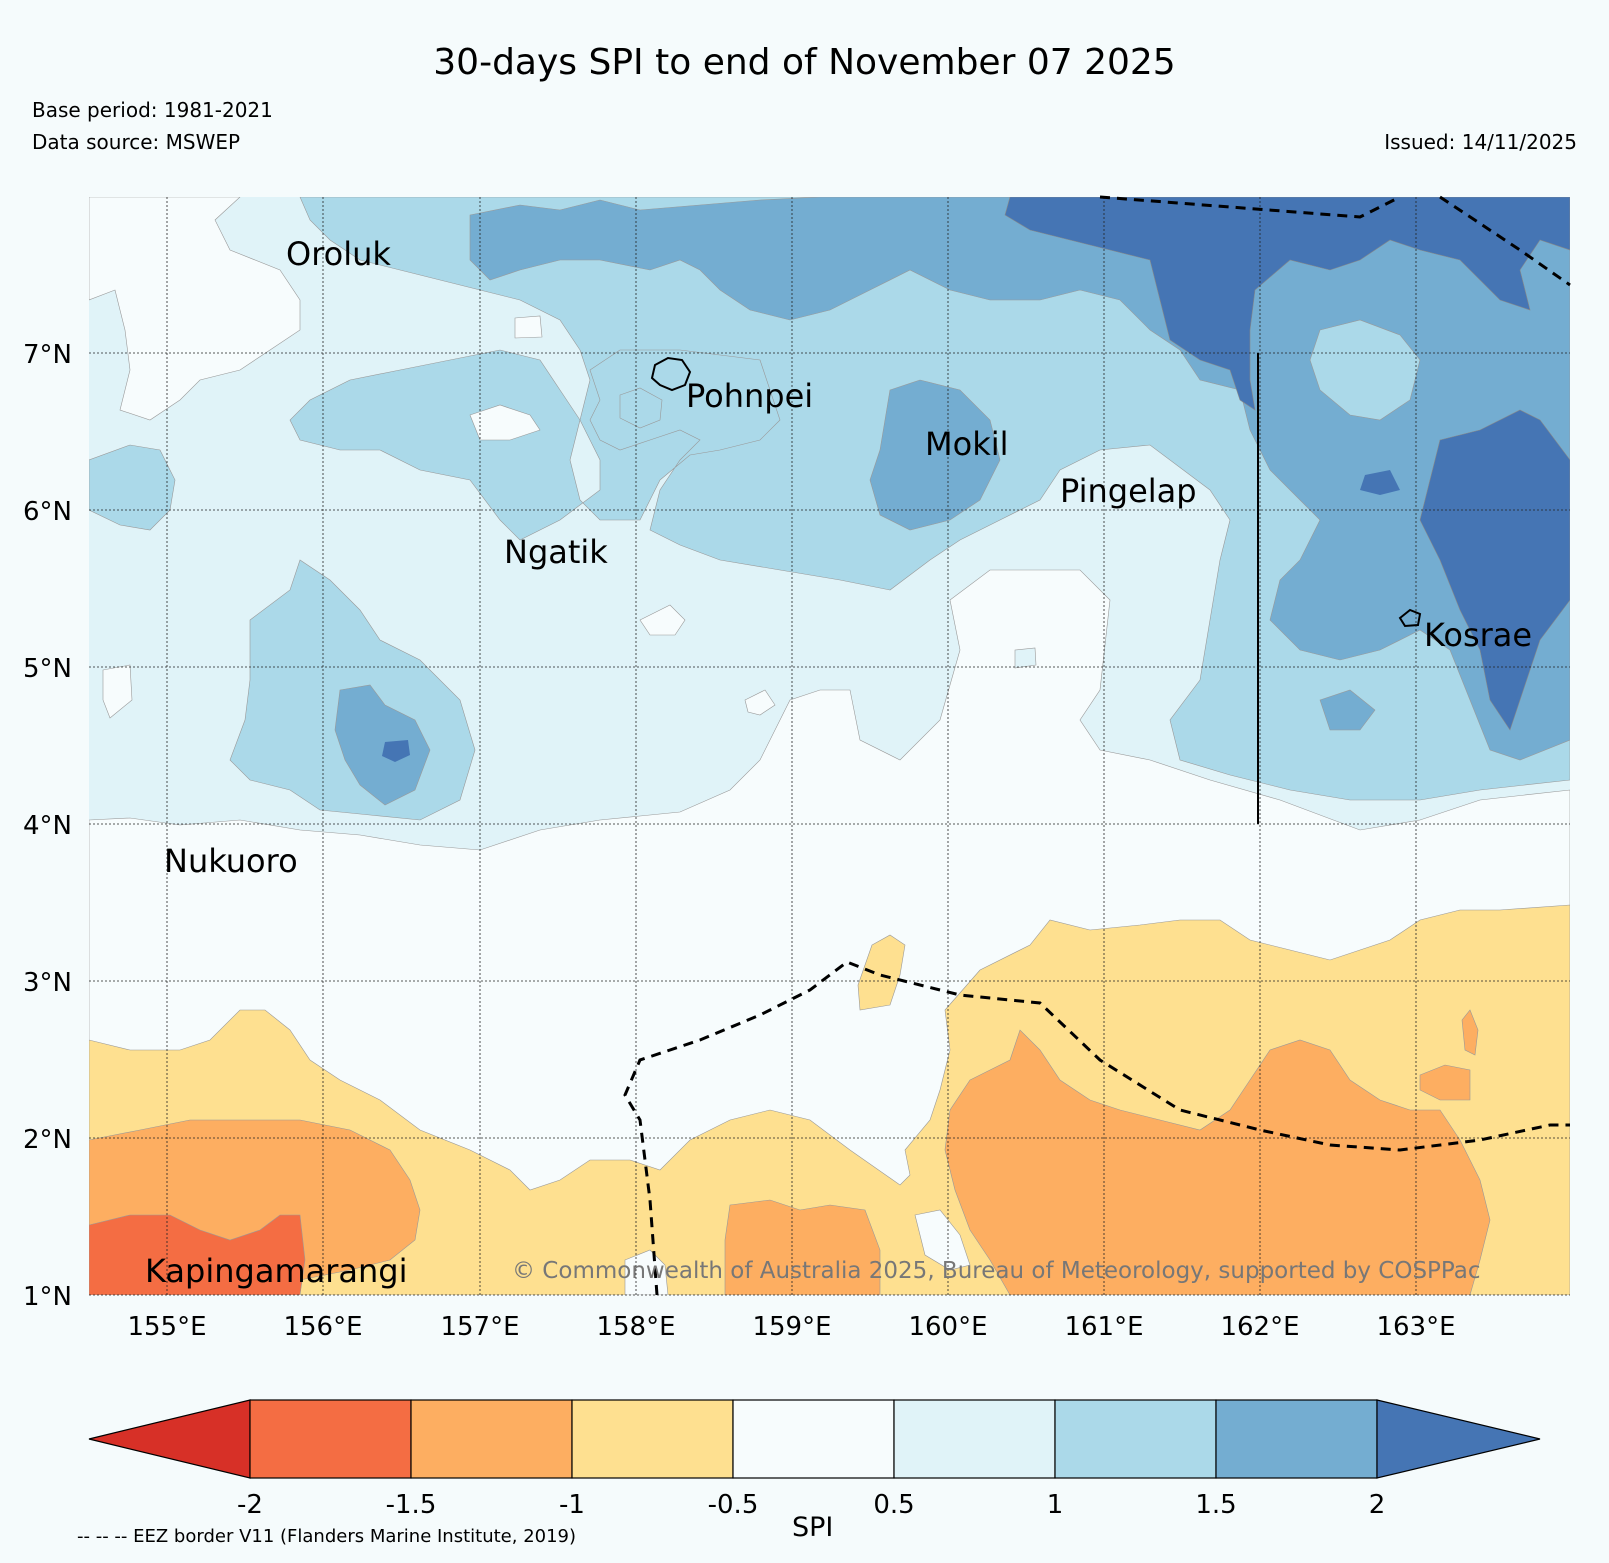  Describe the element at coordinates (811, 1505) in the screenshot. I see `colorbar-ticks: -2 -1.5 -1 -0.5 0.5 1 1.5 2` at that location.